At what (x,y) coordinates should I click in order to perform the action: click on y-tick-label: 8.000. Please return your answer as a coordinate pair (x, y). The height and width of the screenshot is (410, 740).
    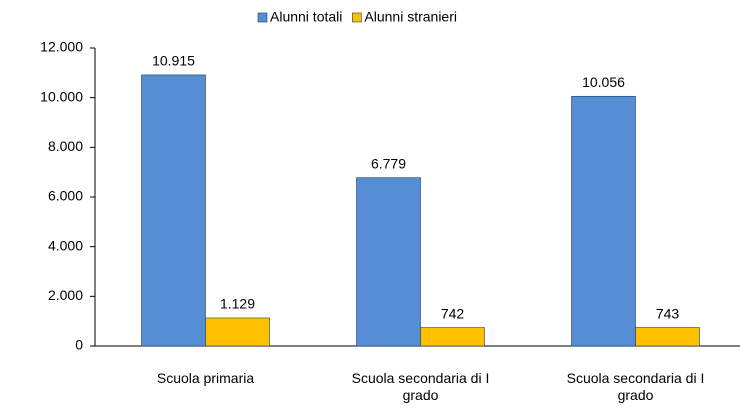
    Looking at the image, I should click on (65, 146).